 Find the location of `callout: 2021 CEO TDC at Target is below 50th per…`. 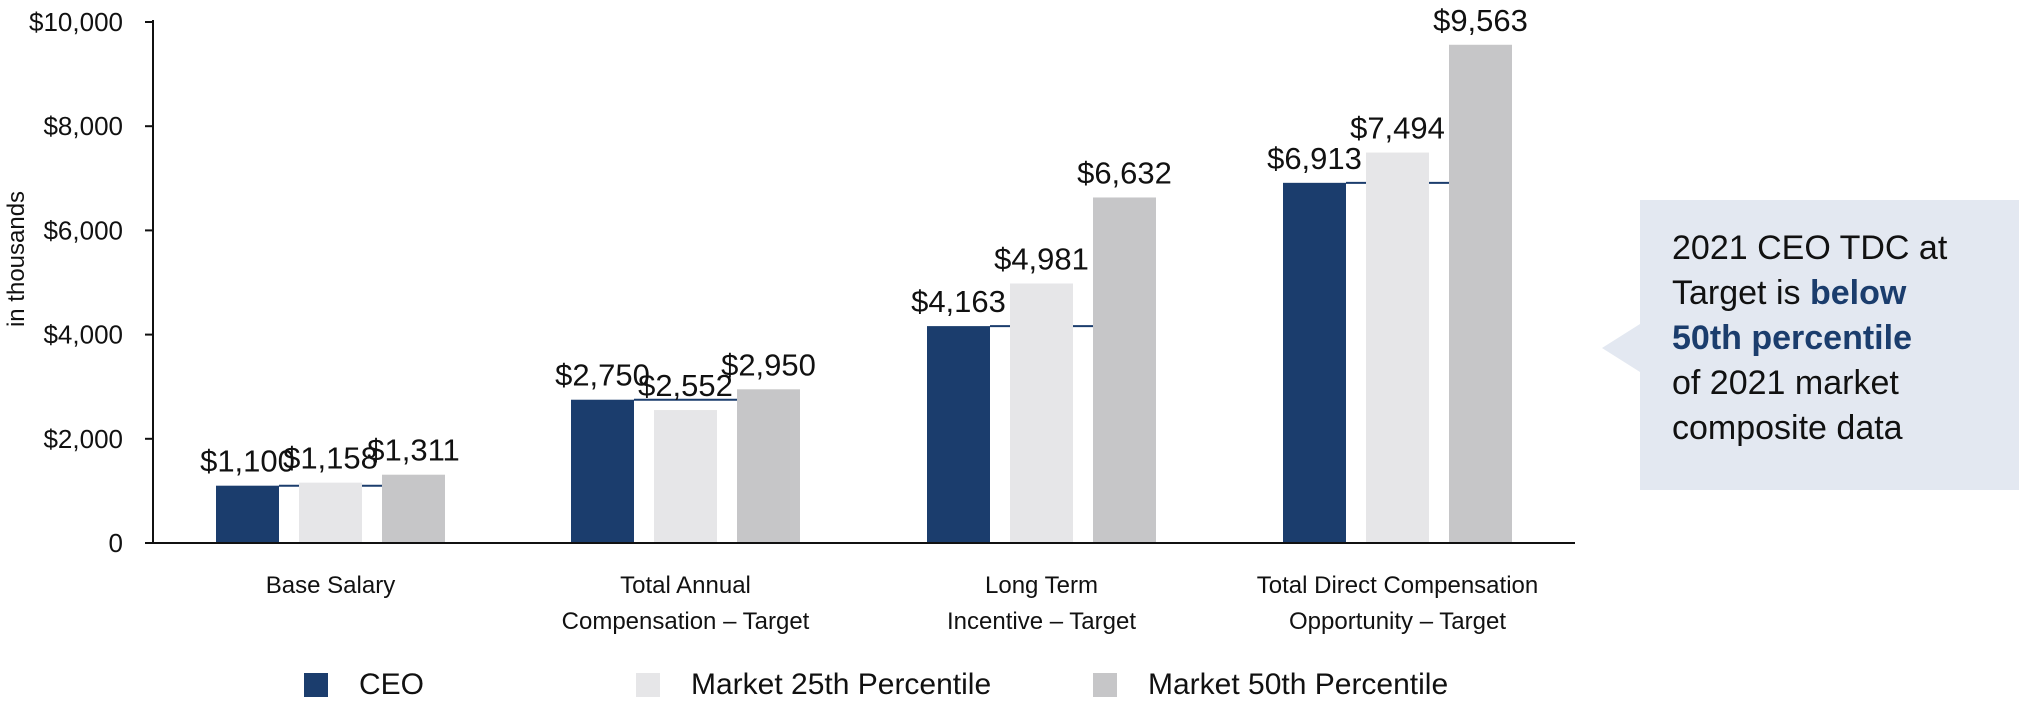

callout: 2021 CEO TDC at Target is below 50th per… is located at coordinates (1810, 345).